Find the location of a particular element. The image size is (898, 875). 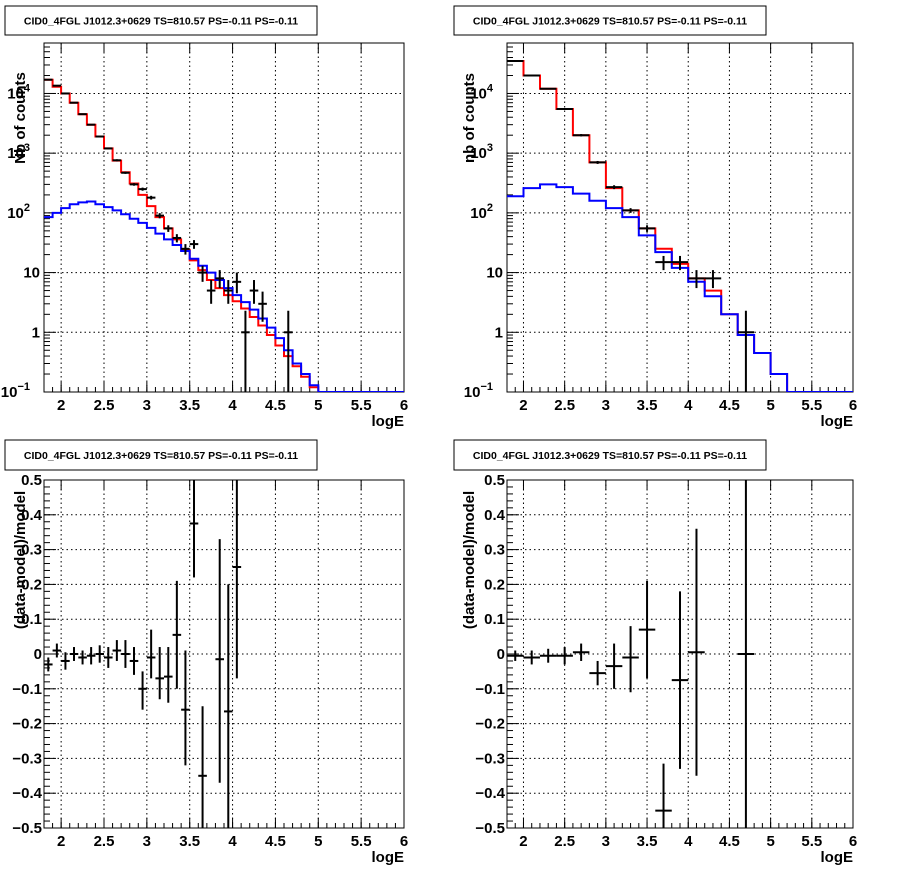

x-tick-label: 4.5 is located at coordinates (729, 841).